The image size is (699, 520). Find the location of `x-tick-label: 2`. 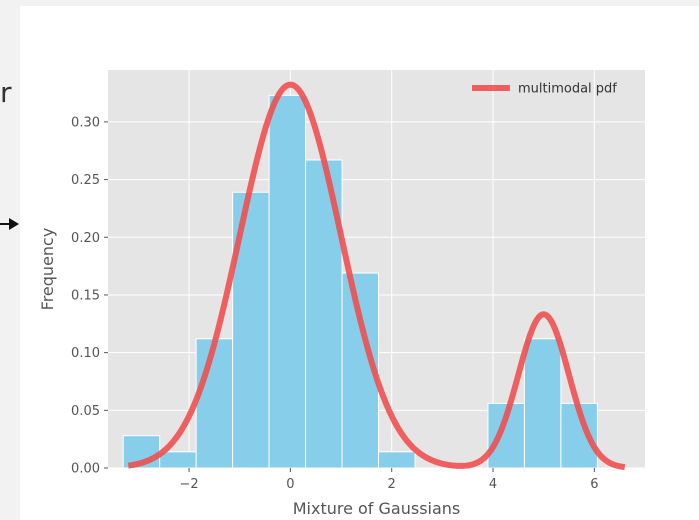

x-tick-label: 2 is located at coordinates (392, 484).